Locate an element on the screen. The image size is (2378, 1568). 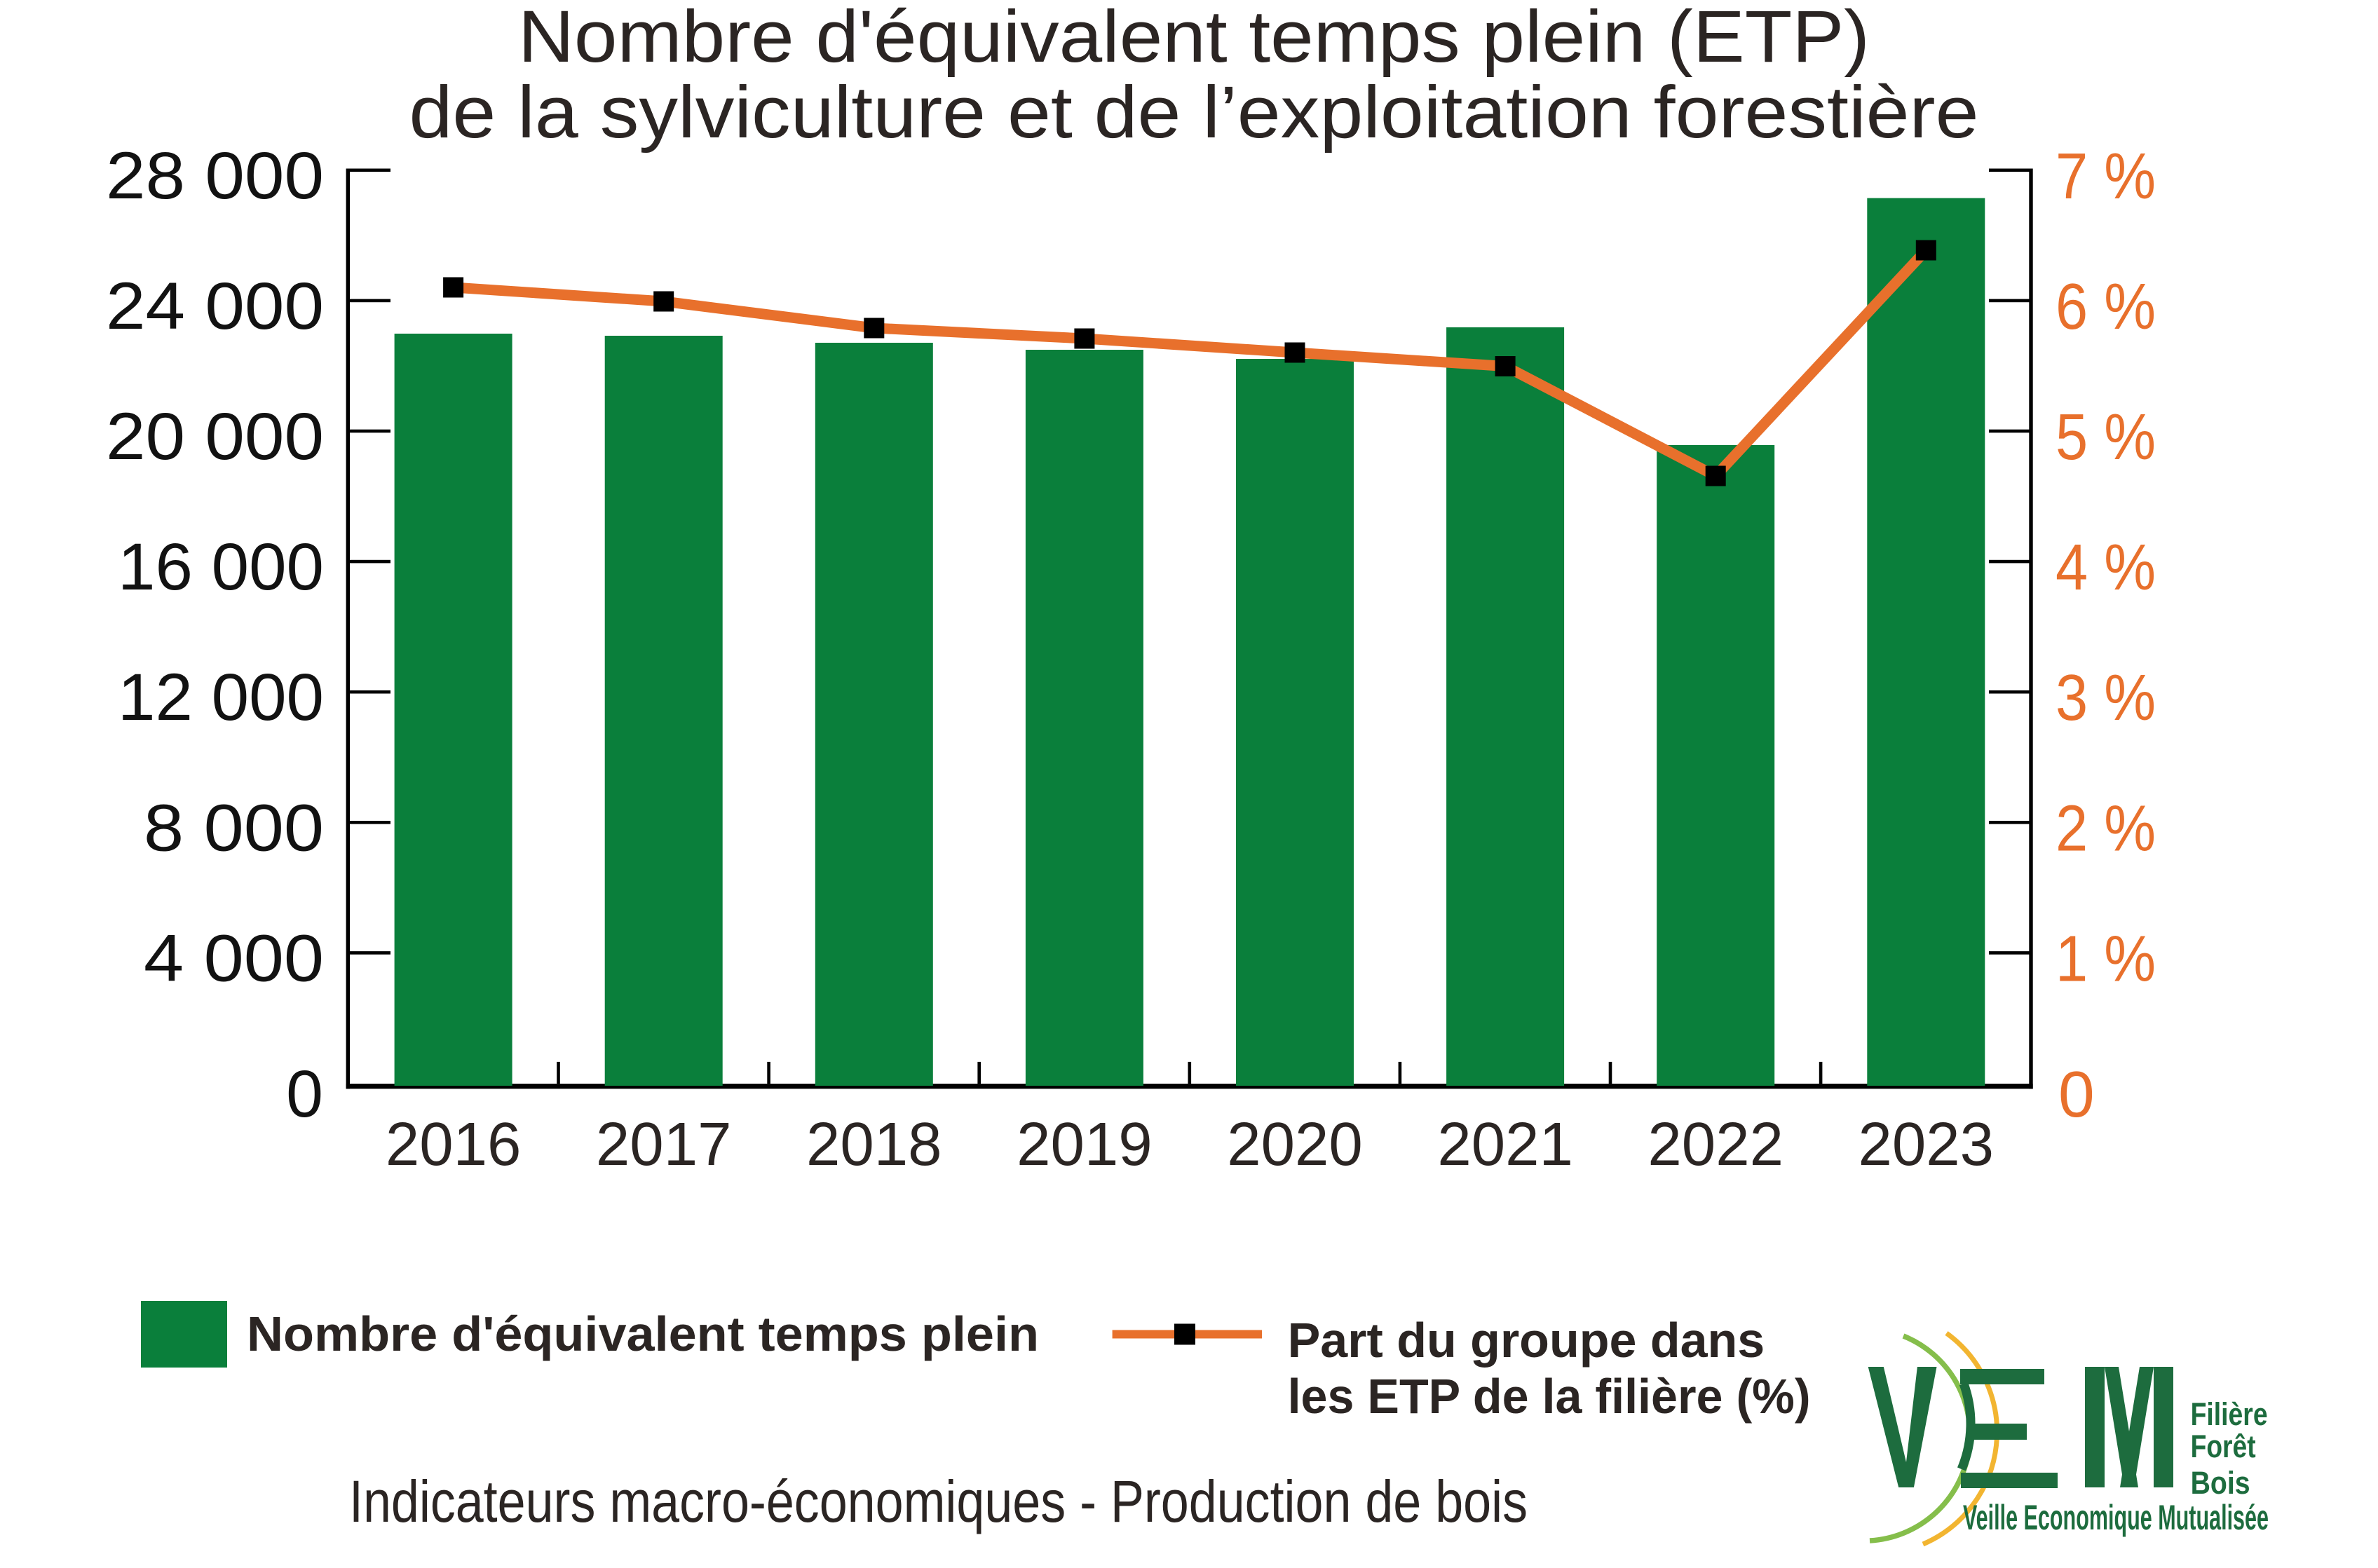
svg-text: 7 % is located at coordinates (2106, 175).